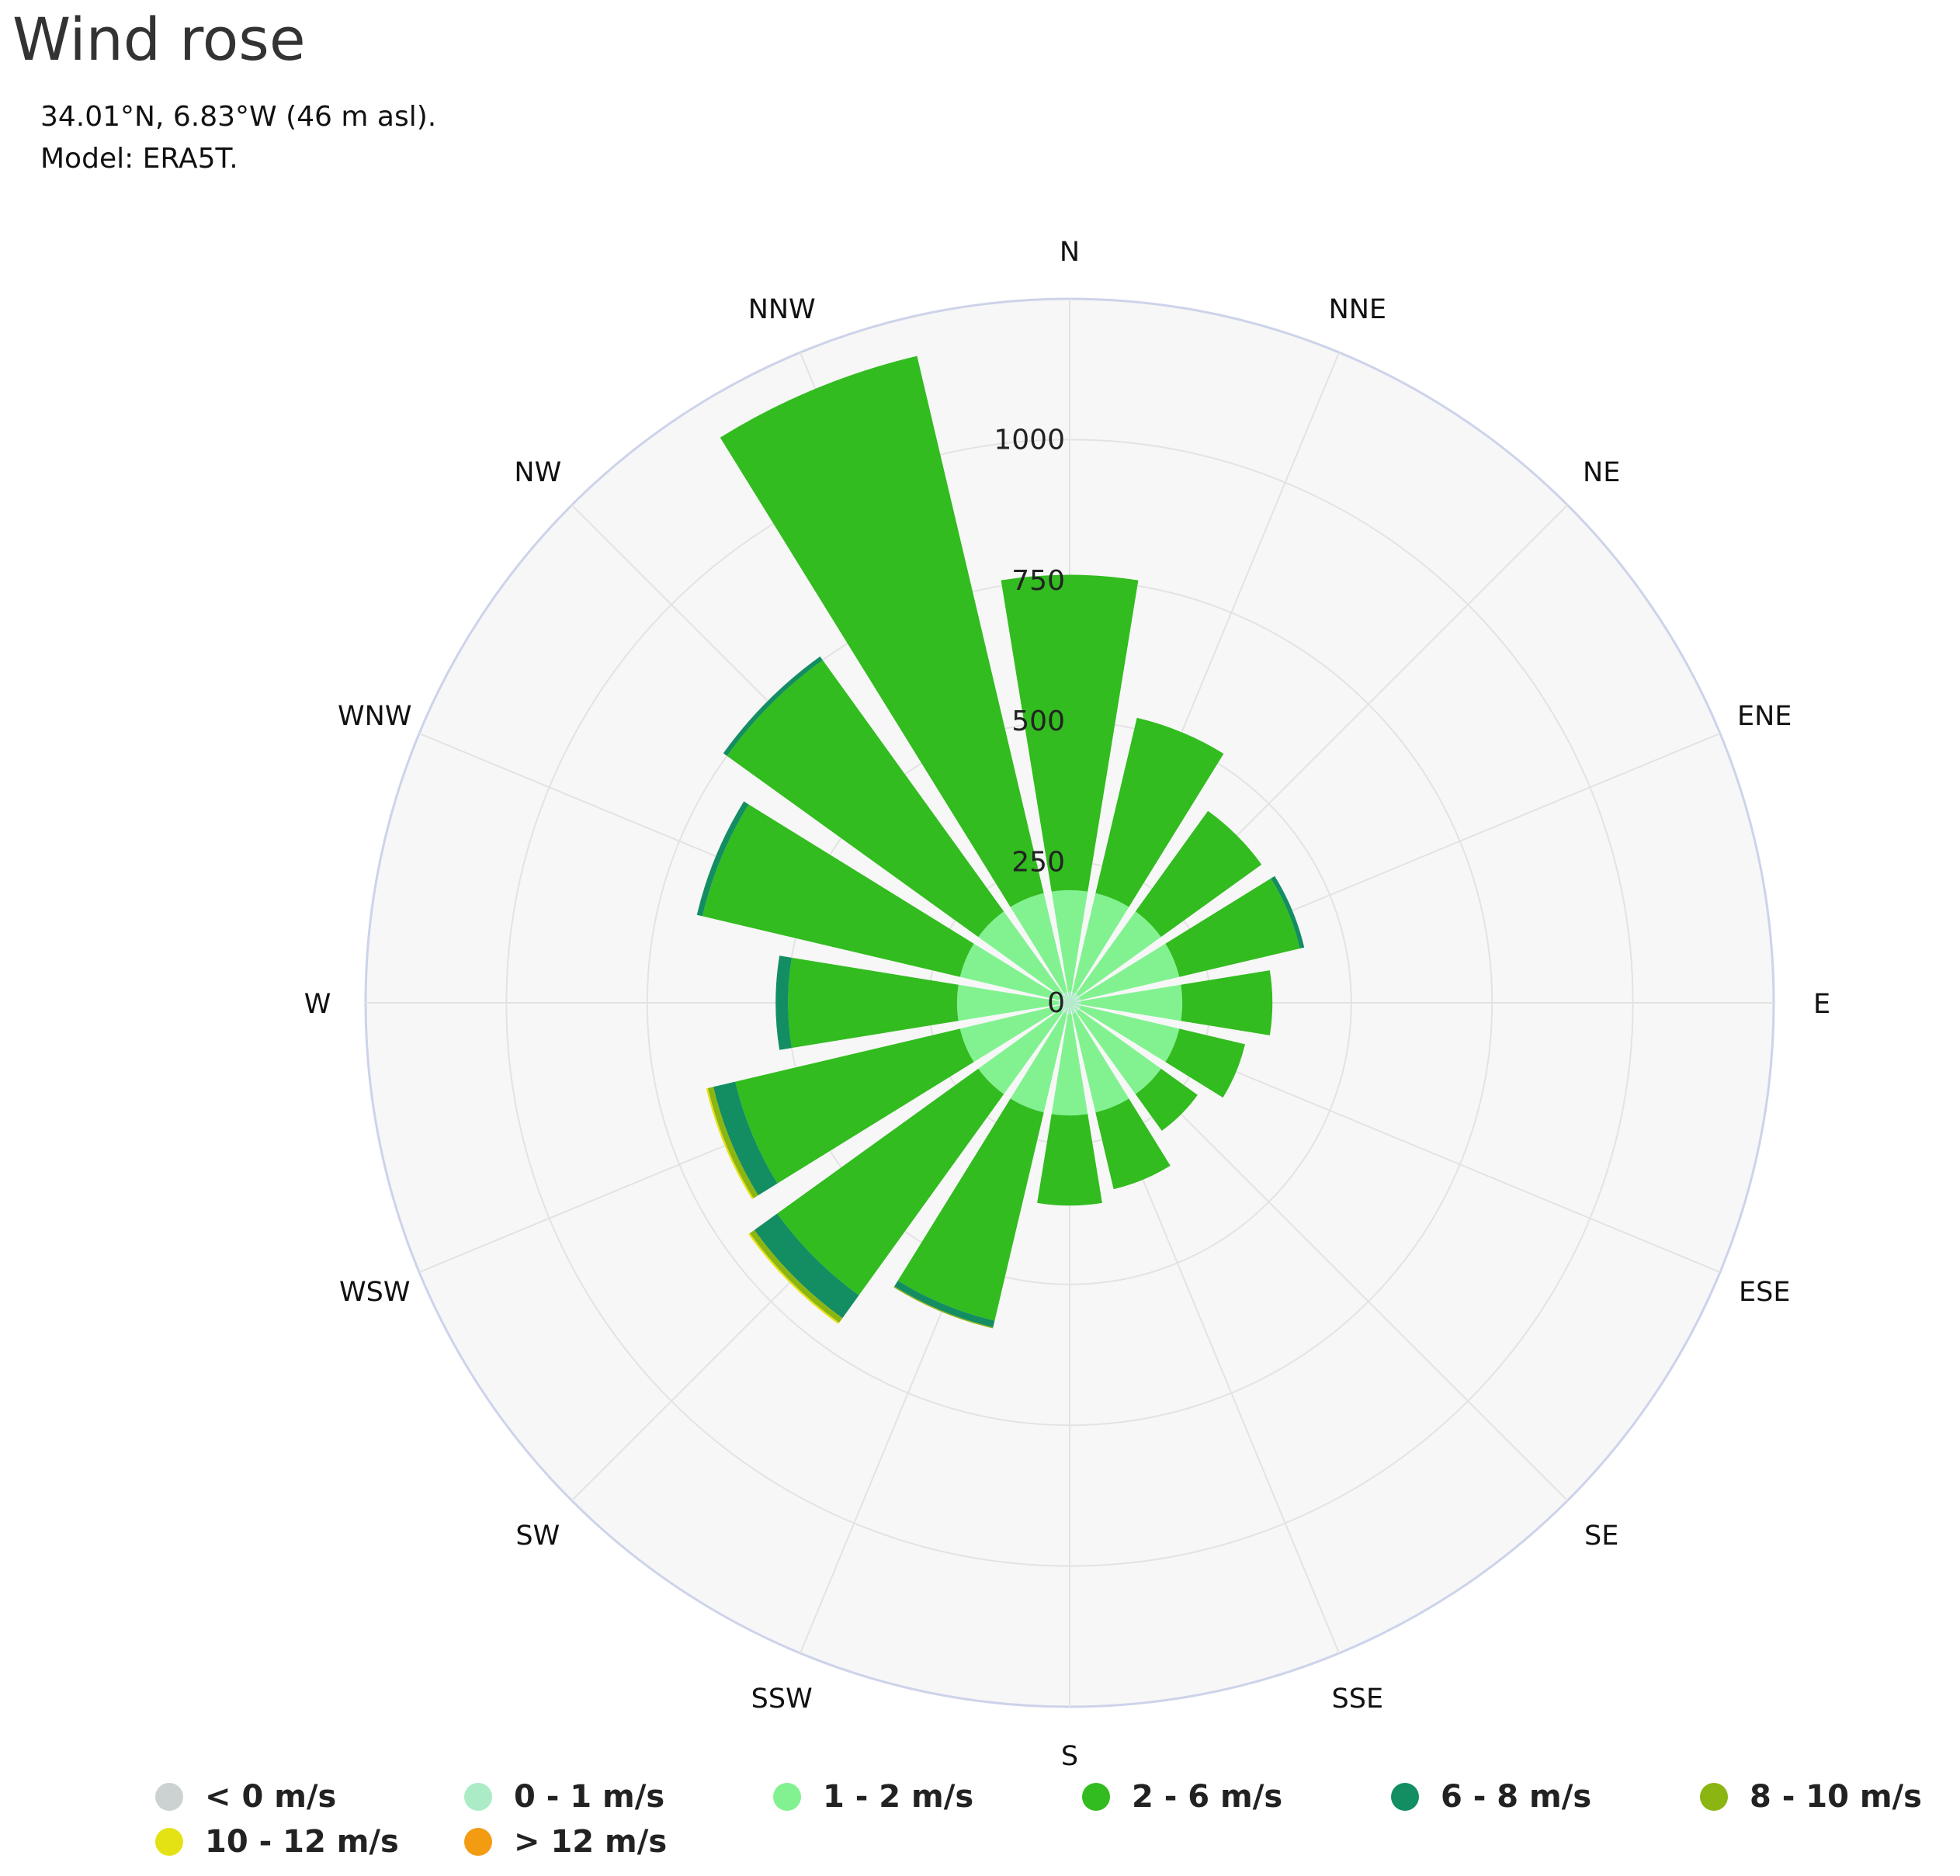  Describe the element at coordinates (1601, 1536) in the screenshot. I see `direction-label-se: SE` at that location.